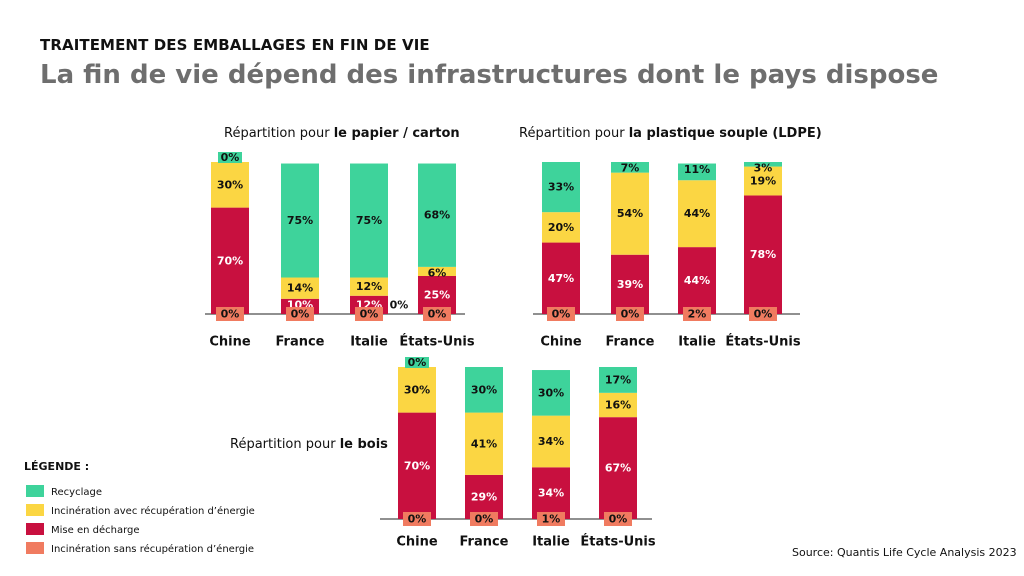  I want to click on chart-title-bold: le bois, so click(363, 444).